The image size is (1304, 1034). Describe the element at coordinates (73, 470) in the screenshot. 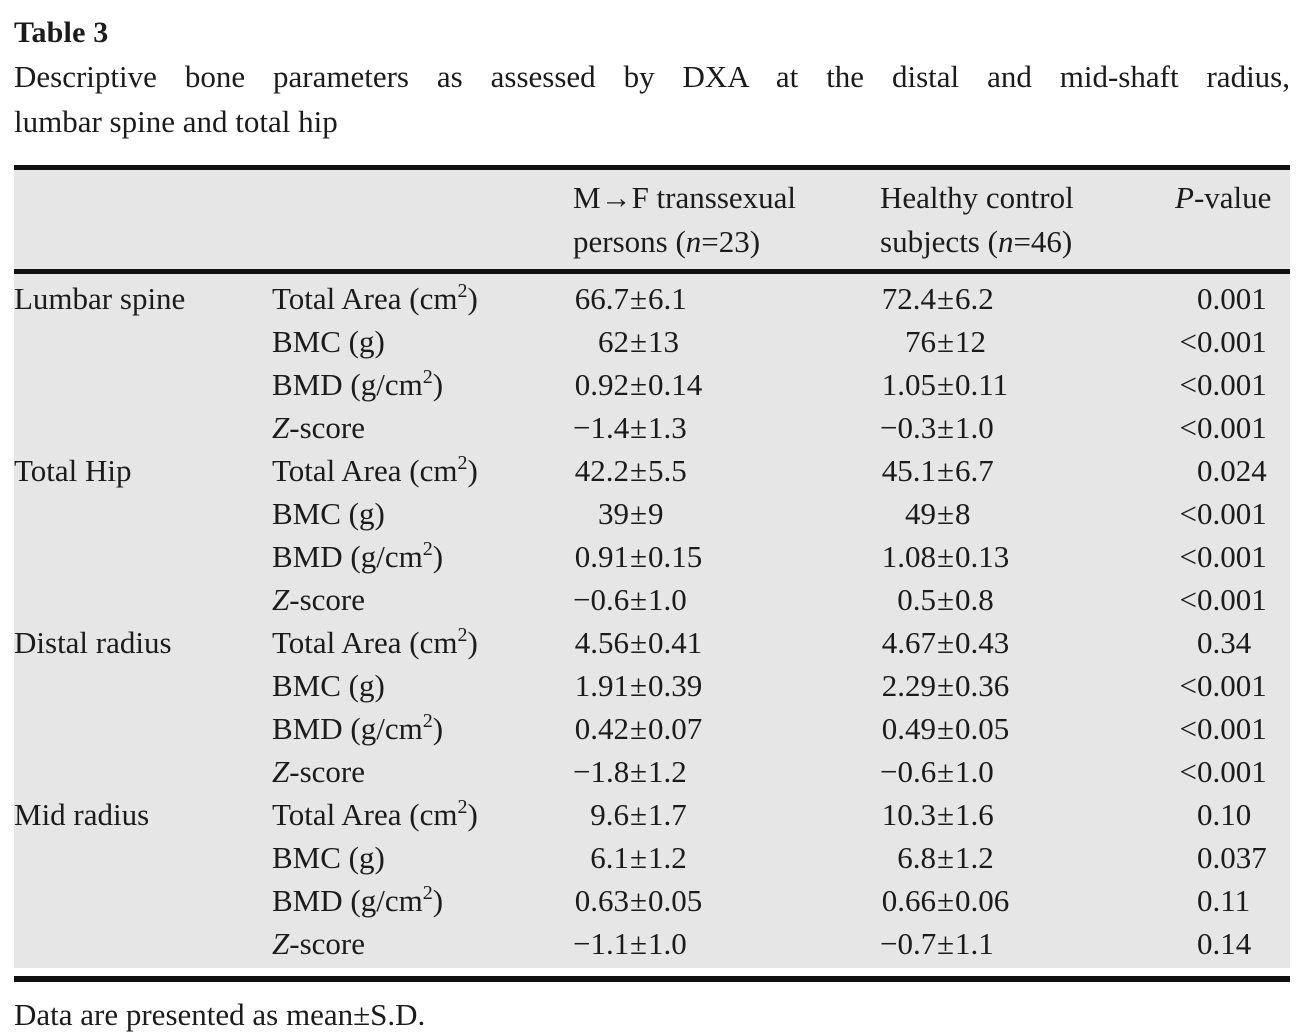

I see `section-label: Total Hip` at that location.